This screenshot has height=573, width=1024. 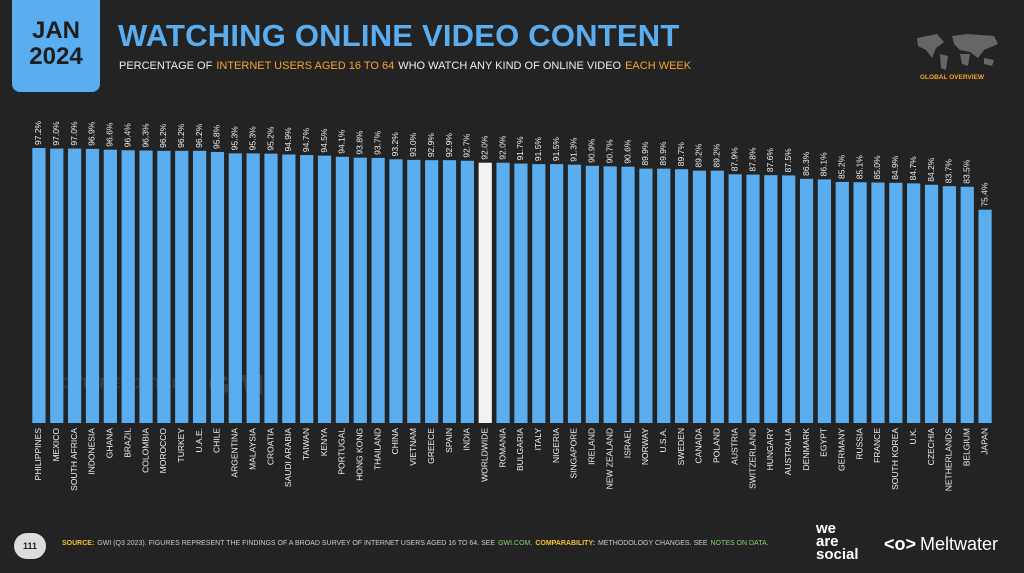 What do you see at coordinates (556, 445) in the screenshot?
I see `x-tick-label: NIGERIA` at bounding box center [556, 445].